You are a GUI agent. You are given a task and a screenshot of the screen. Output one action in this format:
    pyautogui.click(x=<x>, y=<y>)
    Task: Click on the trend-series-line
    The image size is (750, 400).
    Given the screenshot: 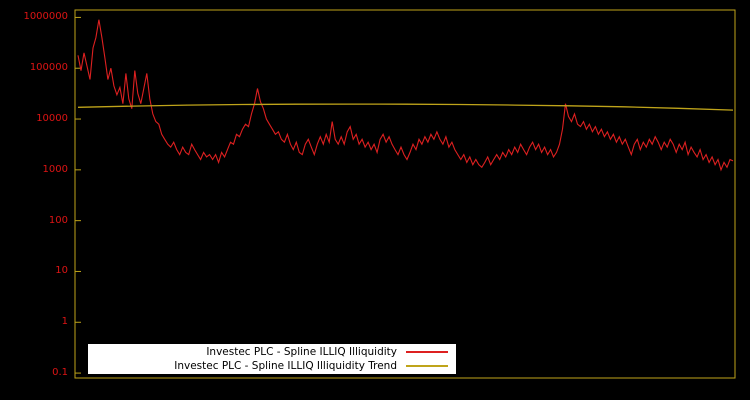 What is the action you would take?
    pyautogui.click(x=405, y=107)
    